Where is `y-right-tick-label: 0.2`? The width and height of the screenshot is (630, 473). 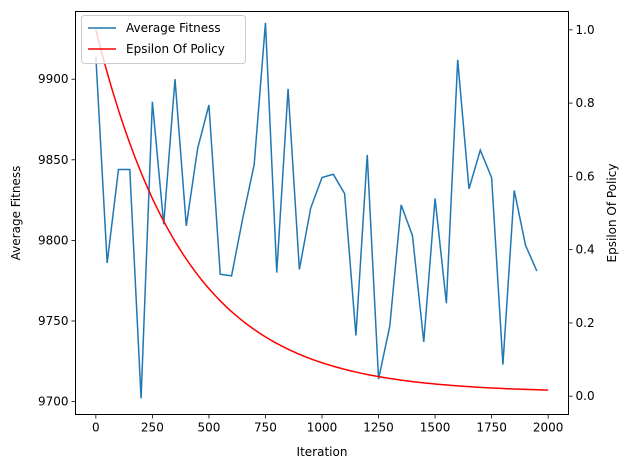 y-right-tick-label: 0.2 is located at coordinates (585, 323).